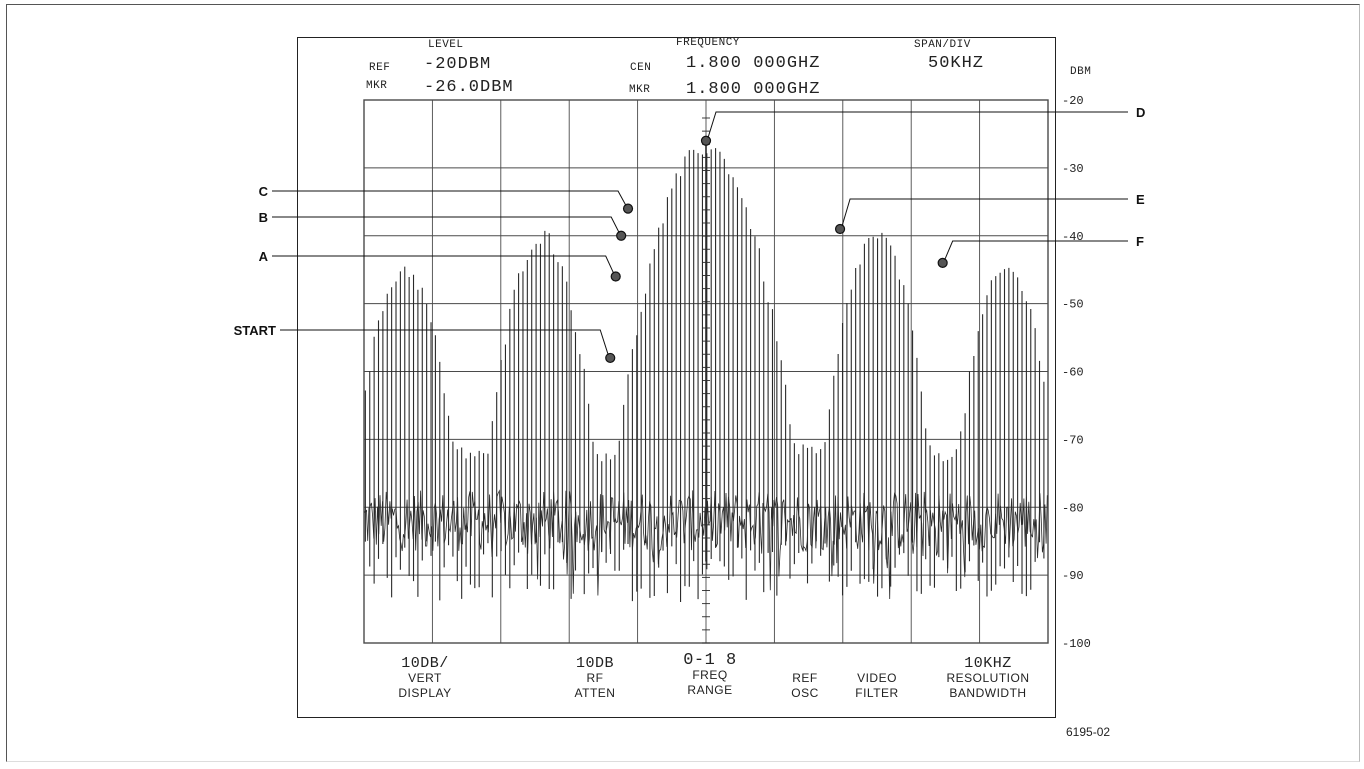  I want to click on center-frequency-value: 1.800 000GHZ, so click(753, 63).